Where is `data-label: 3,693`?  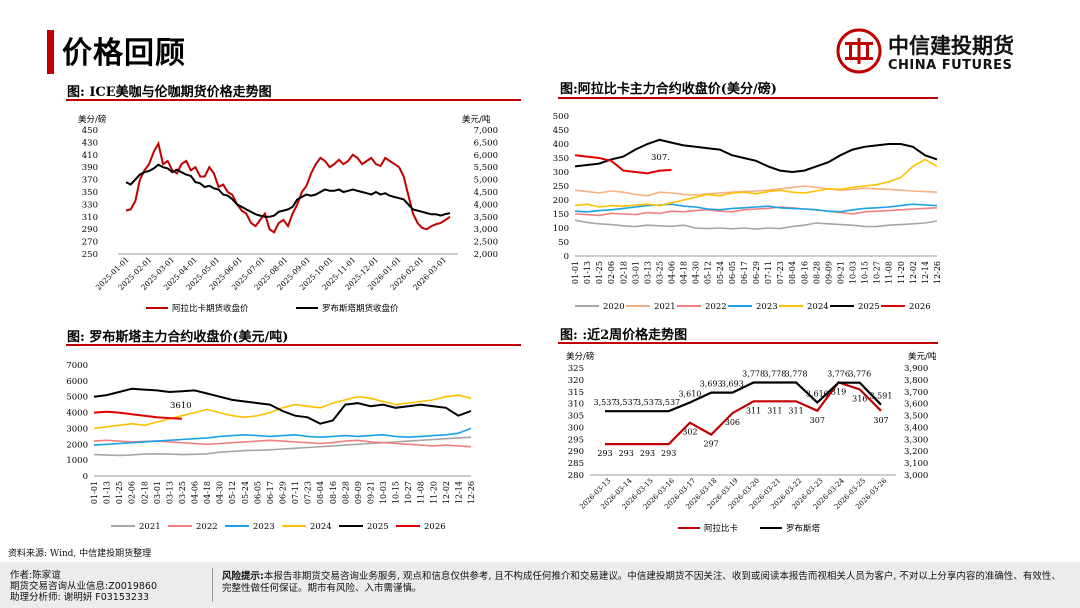 data-label: 3,693 is located at coordinates (711, 384).